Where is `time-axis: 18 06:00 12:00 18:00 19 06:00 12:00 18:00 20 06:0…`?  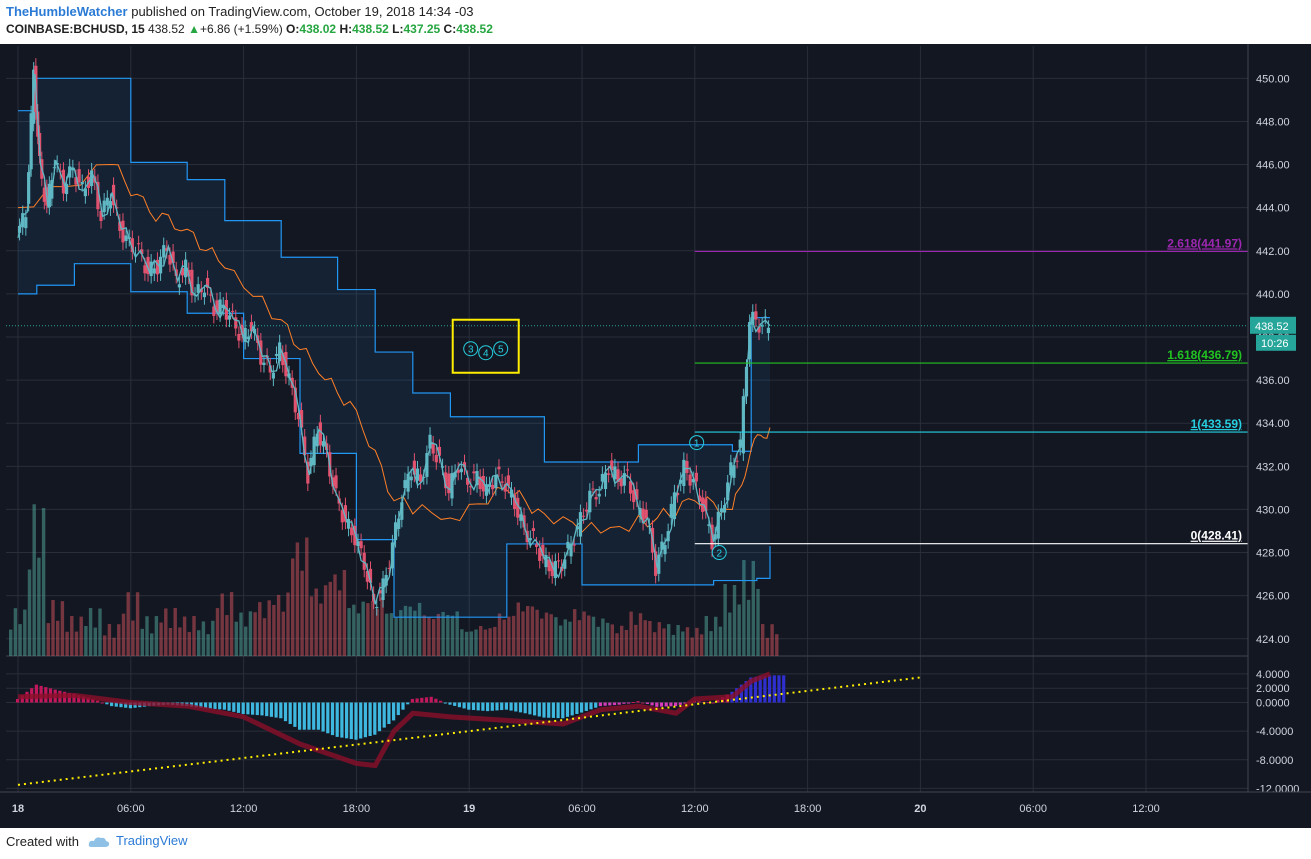
time-axis: 18 06:00 12:00 18:00 19 06:00 12:00 18:00 20 06:0… is located at coordinates (655, 803).